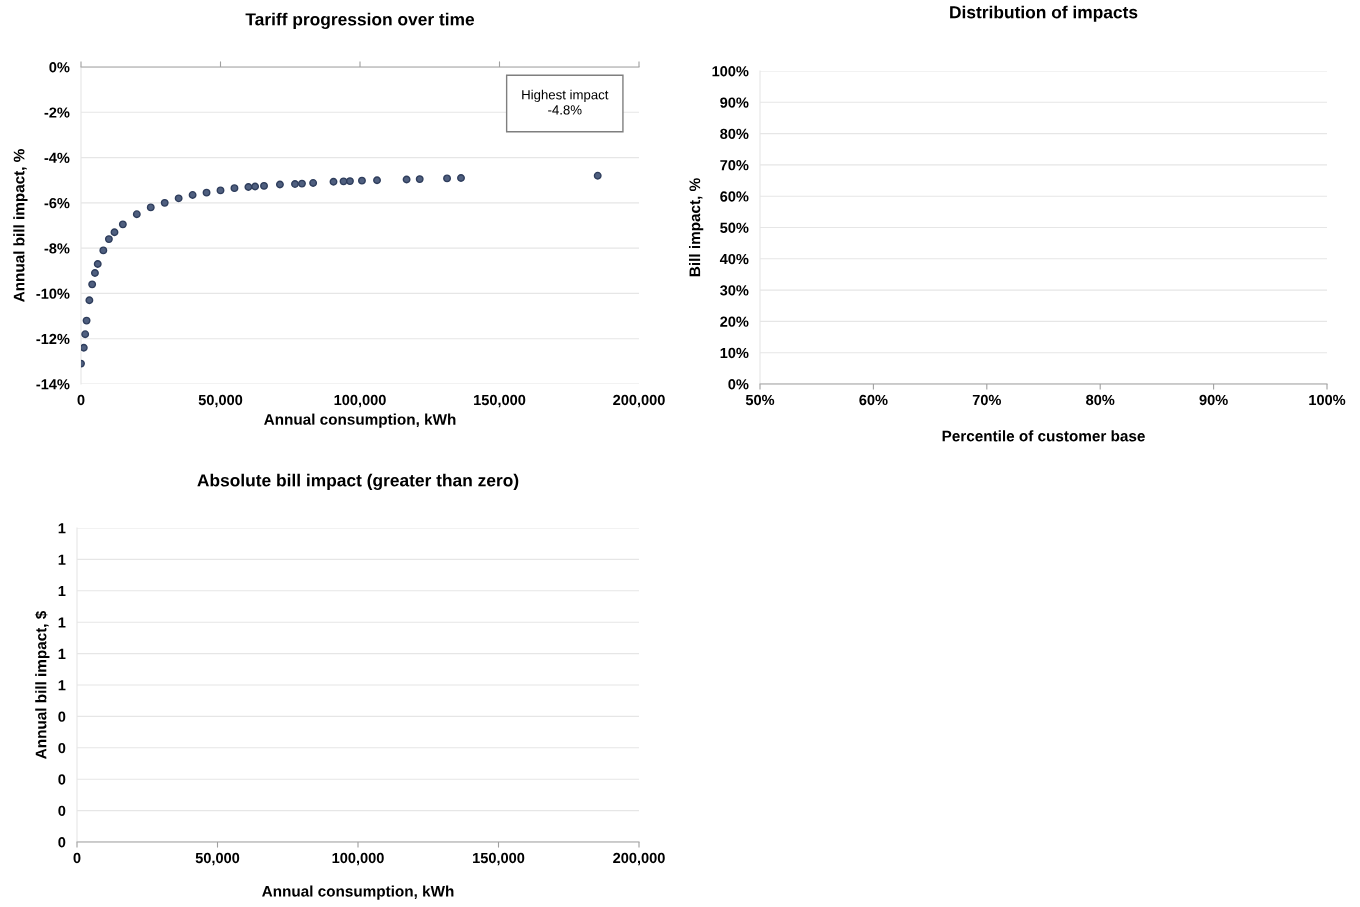 The height and width of the screenshot is (907, 1360). I want to click on y-tick-label: -10%, so click(53, 293).